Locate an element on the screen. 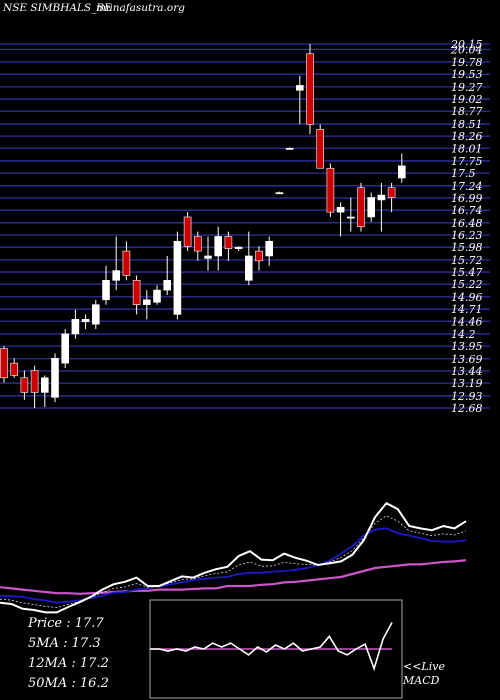 The width and height of the screenshot is (500, 700). y-tick-label: 13.19 is located at coordinates (467, 383).